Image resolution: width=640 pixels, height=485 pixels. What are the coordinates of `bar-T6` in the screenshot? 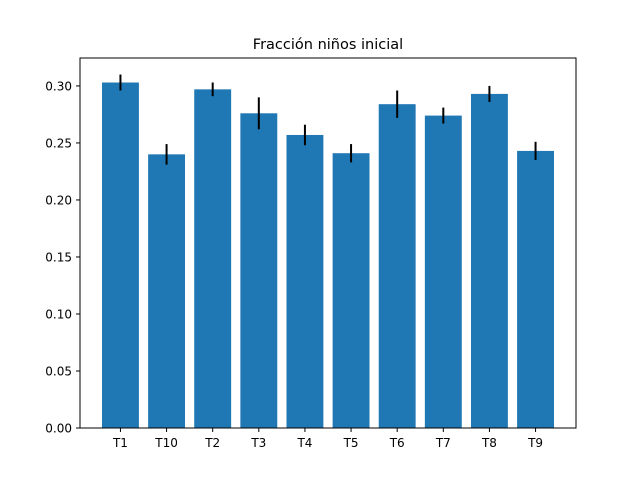 It's located at (397, 266).